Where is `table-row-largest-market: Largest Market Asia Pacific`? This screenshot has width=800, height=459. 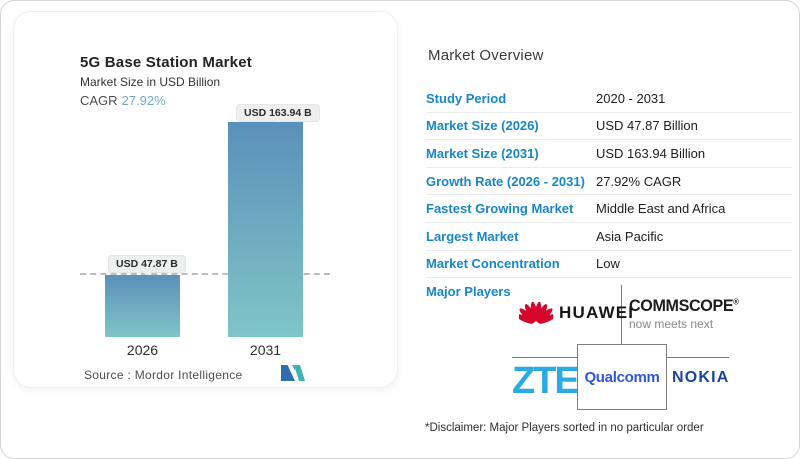 table-row-largest-market: Largest Market Asia Pacific is located at coordinates (609, 237).